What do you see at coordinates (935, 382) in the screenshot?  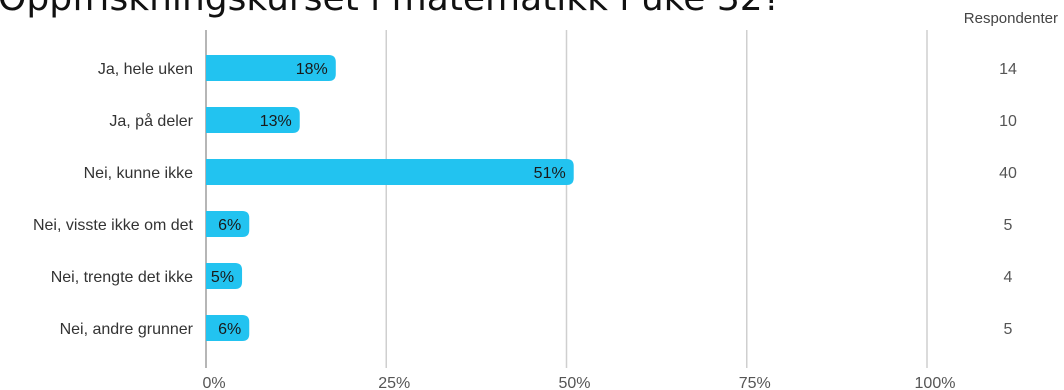 I see `x-tick-label: 100%` at bounding box center [935, 382].